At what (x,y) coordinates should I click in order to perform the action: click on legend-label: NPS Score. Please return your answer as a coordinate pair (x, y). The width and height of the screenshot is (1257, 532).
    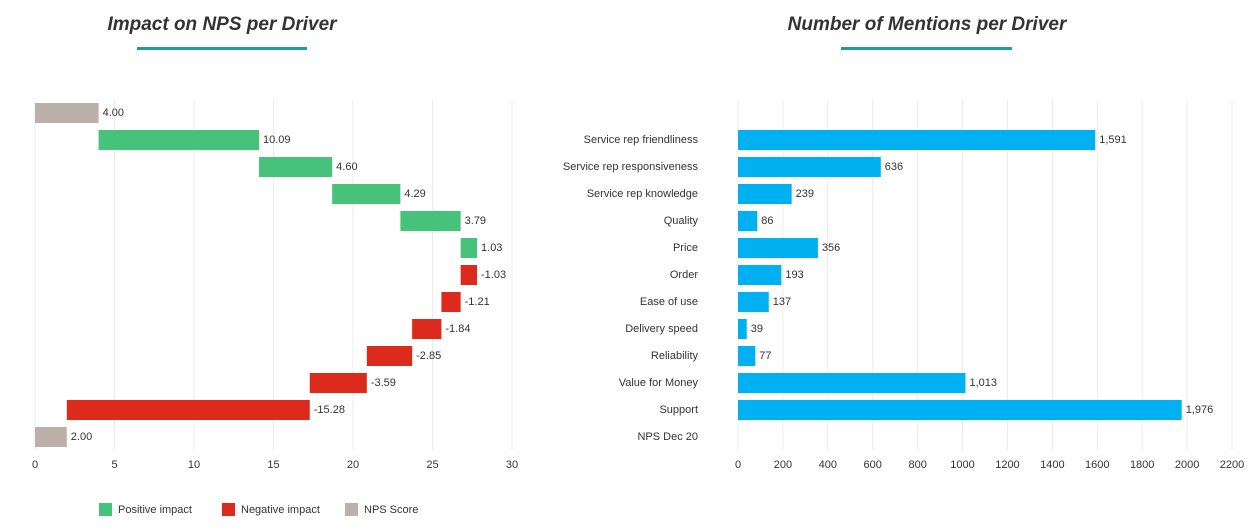
    Looking at the image, I should click on (391, 510).